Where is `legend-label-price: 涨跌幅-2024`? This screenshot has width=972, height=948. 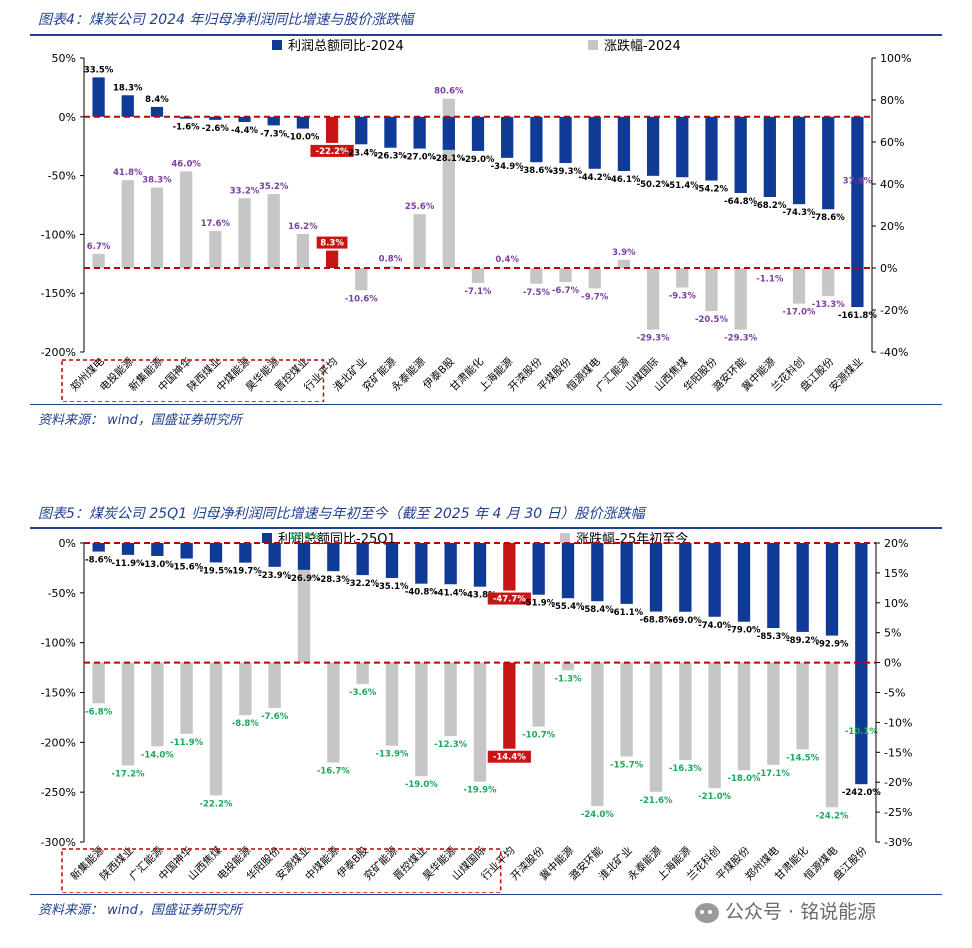
legend-label-price: 涨跌幅-2024 is located at coordinates (642, 46).